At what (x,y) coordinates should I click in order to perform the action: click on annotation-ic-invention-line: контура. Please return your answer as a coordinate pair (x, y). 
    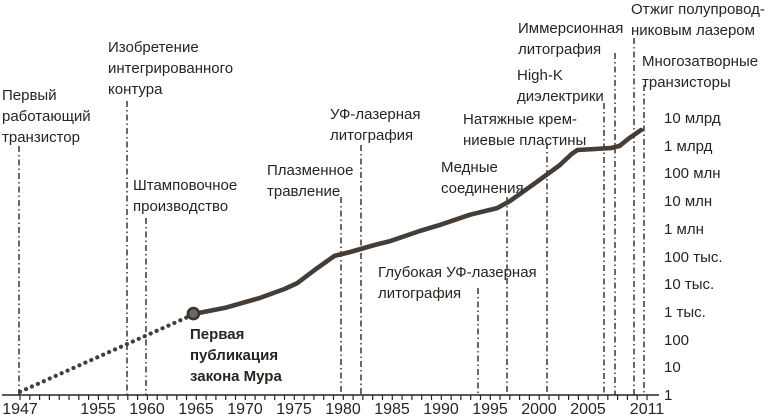
    Looking at the image, I should click on (135, 89).